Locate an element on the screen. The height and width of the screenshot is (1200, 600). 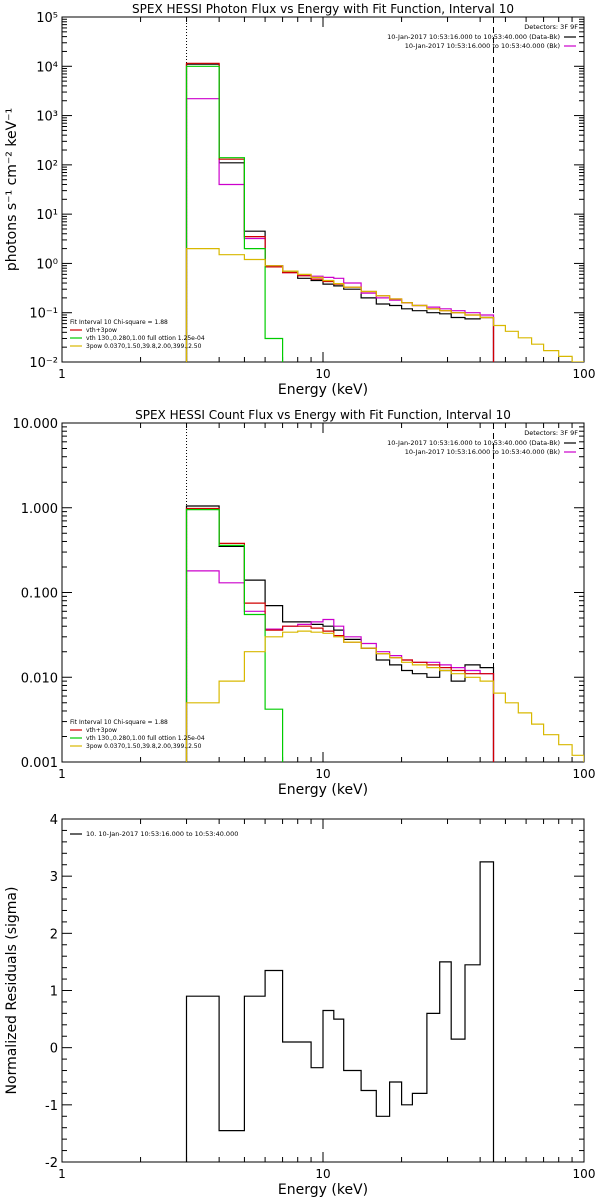
y-tick-label: 0.100 is located at coordinates (39, 594).